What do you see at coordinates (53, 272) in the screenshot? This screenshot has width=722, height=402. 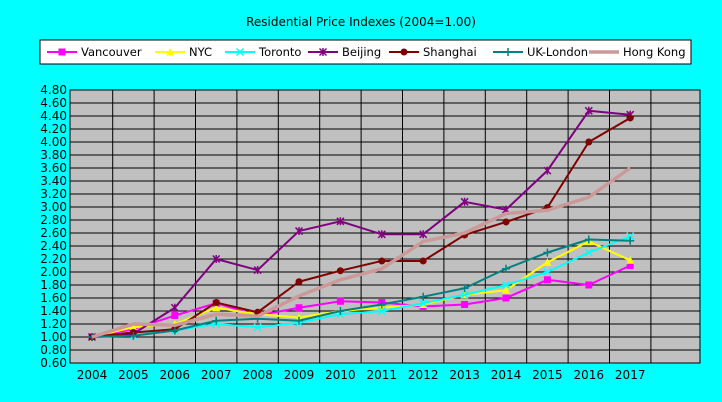 I see `y-tick-label: 2.00` at bounding box center [53, 272].